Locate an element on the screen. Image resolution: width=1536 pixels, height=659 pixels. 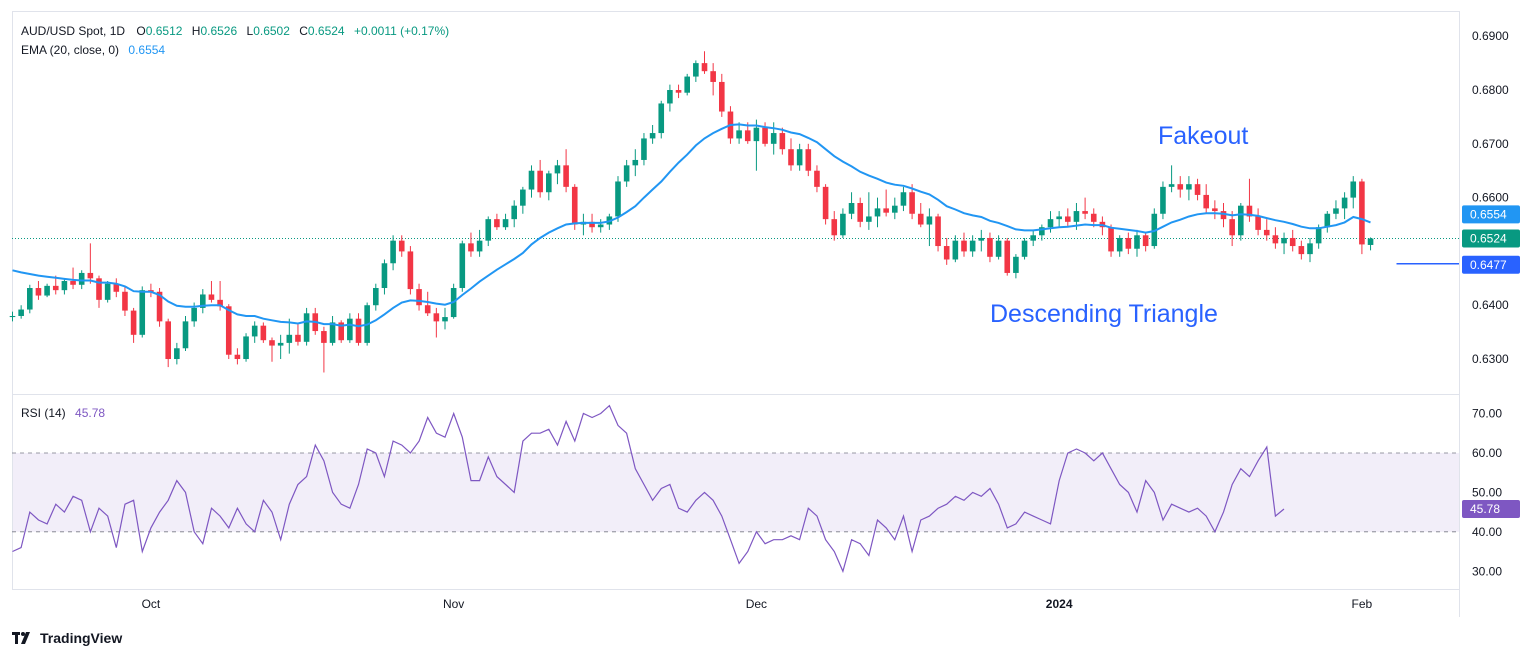
rsi-axis: 70.00 60.00 50.00 40.00 30.00 is located at coordinates (1487, 493).